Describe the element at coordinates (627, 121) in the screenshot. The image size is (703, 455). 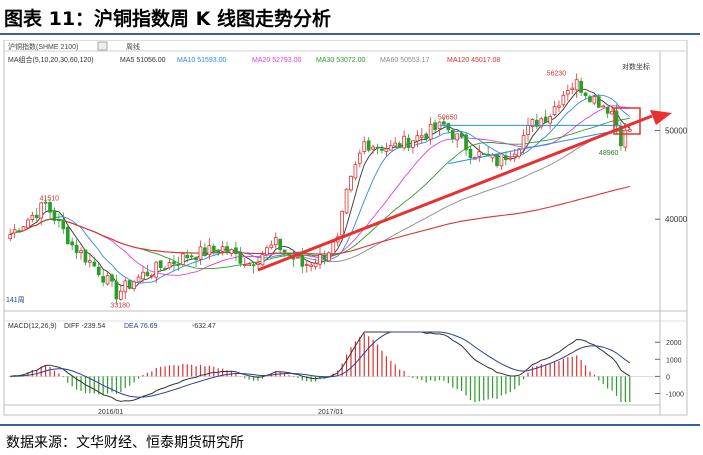
I see `focus-box` at that location.